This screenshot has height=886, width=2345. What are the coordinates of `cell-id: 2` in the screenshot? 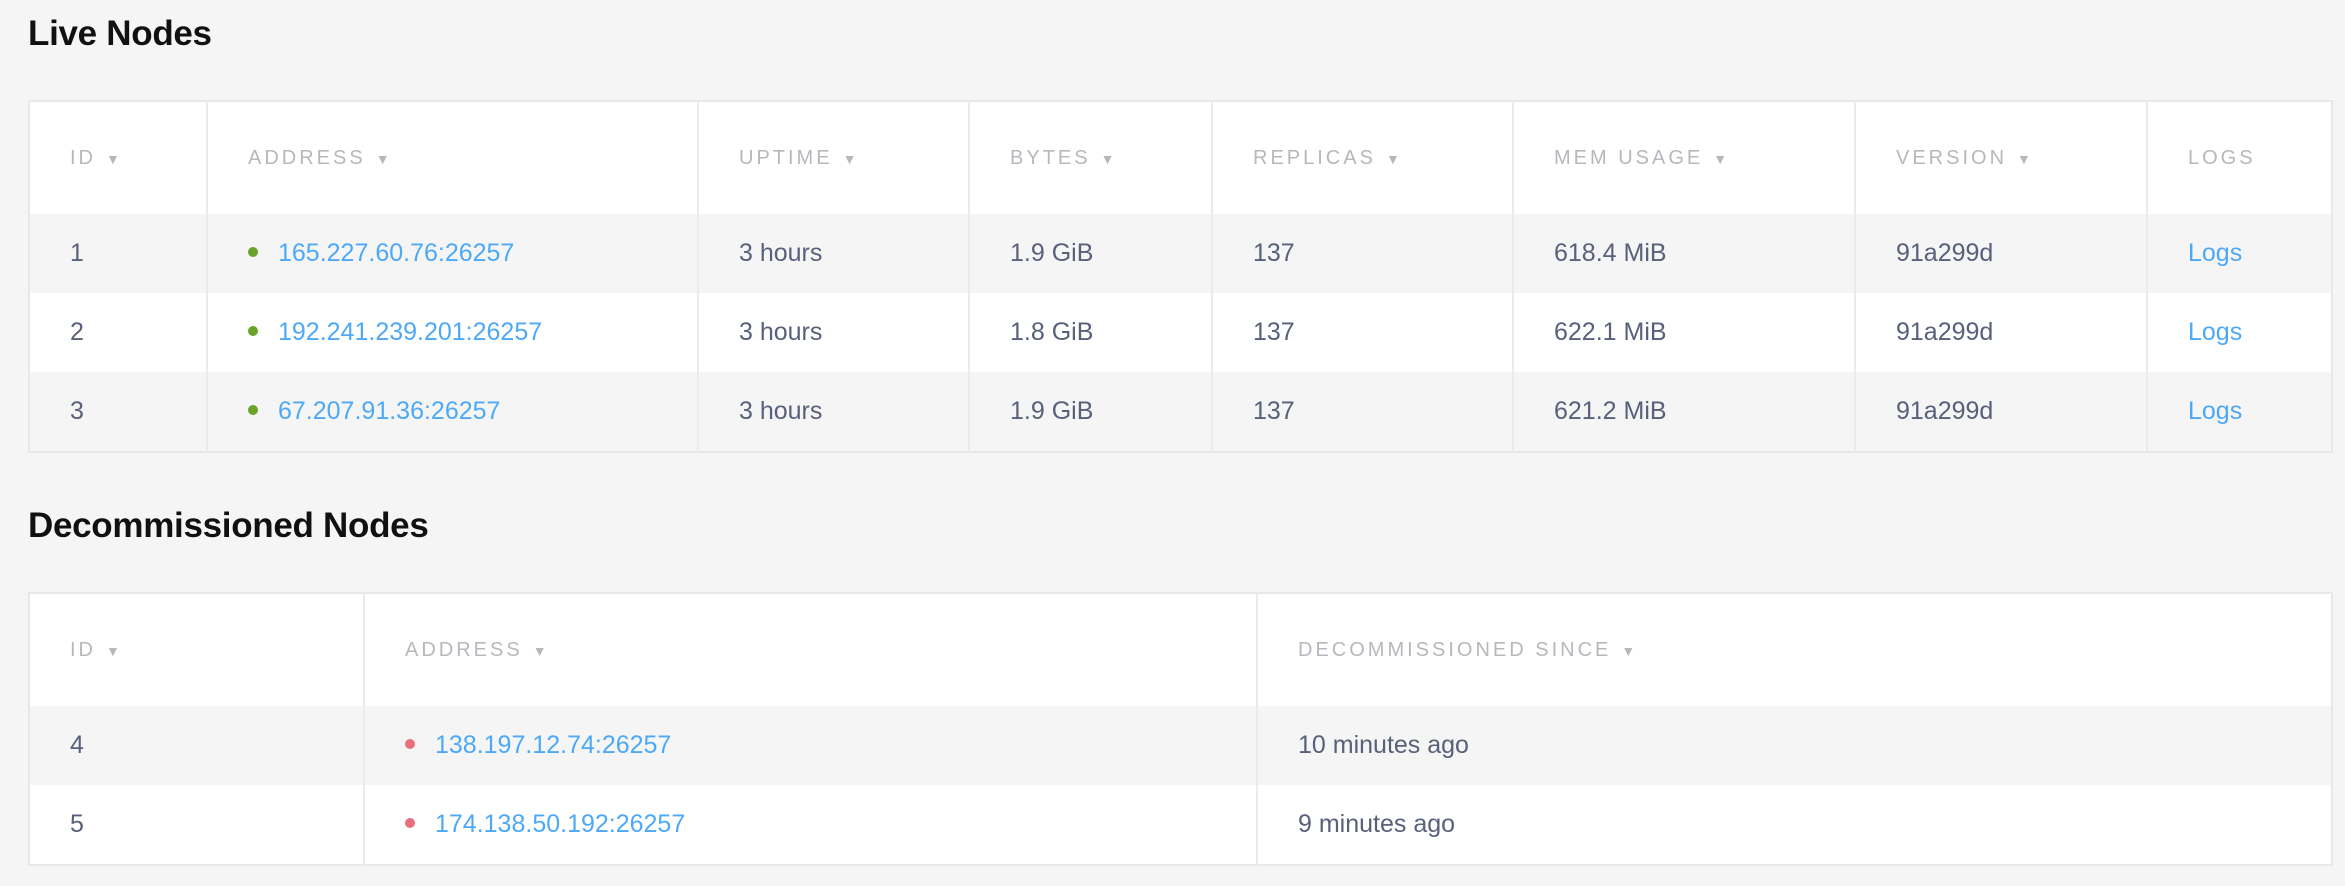 It's located at (118, 332).